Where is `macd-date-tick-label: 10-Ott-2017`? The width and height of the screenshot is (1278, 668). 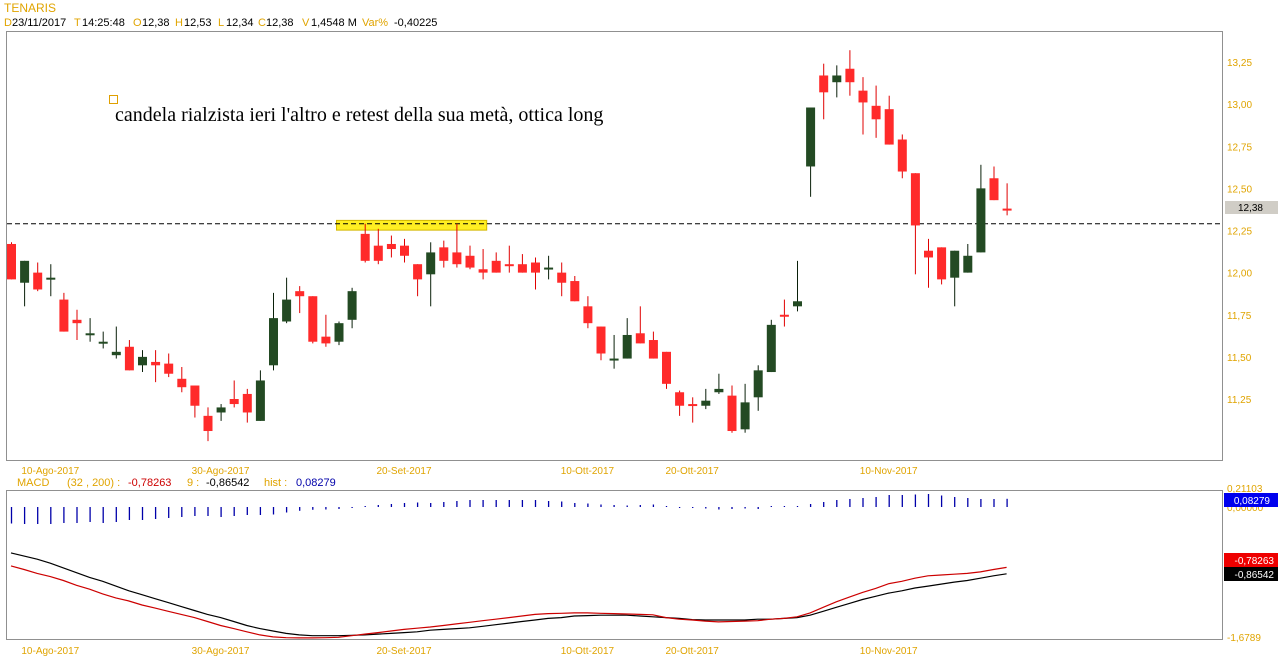
macd-date-tick-label: 10-Ott-2017 is located at coordinates (588, 651).